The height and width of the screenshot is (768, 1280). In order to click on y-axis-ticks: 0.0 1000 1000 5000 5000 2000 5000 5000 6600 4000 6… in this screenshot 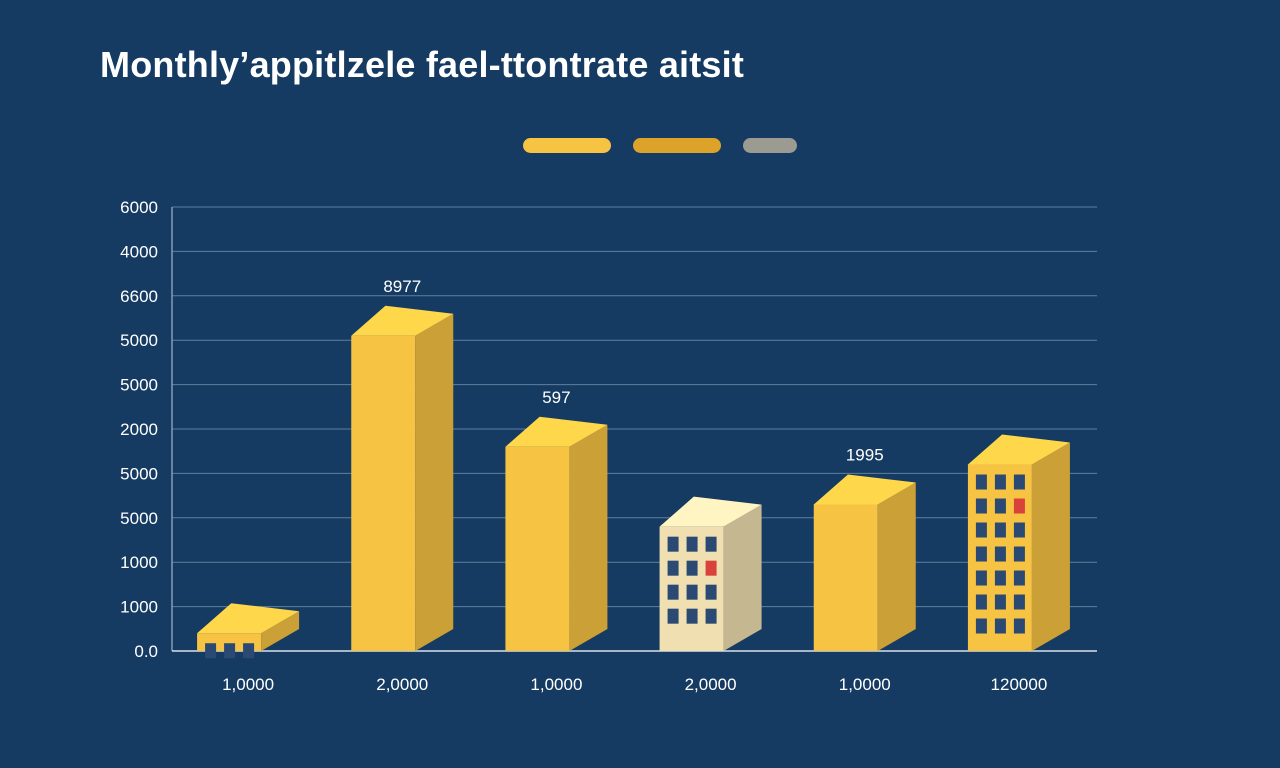, I will do `click(139, 429)`.